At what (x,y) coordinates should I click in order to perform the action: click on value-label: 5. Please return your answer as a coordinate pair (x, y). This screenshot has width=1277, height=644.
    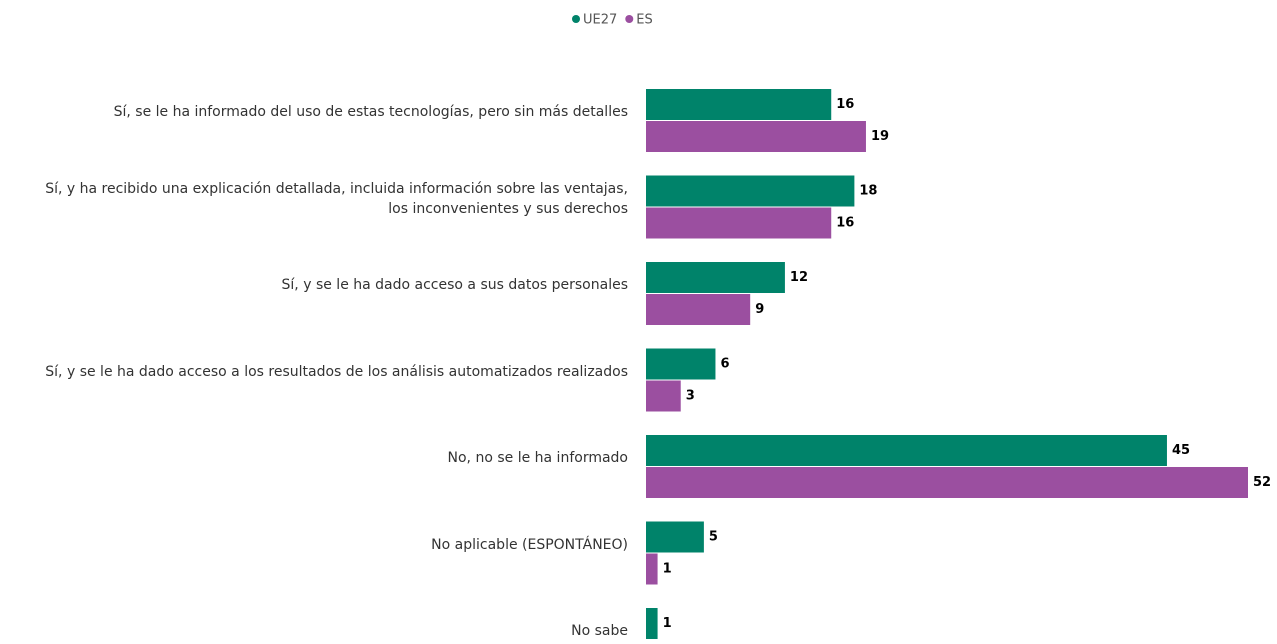
    Looking at the image, I should click on (713, 537).